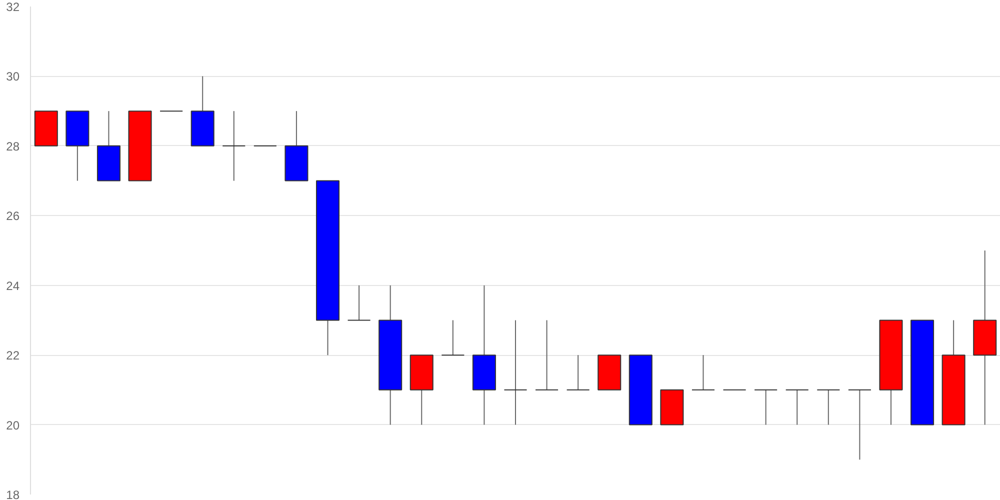  What do you see at coordinates (13, 7) in the screenshot?
I see `y-tick-label: 32` at bounding box center [13, 7].